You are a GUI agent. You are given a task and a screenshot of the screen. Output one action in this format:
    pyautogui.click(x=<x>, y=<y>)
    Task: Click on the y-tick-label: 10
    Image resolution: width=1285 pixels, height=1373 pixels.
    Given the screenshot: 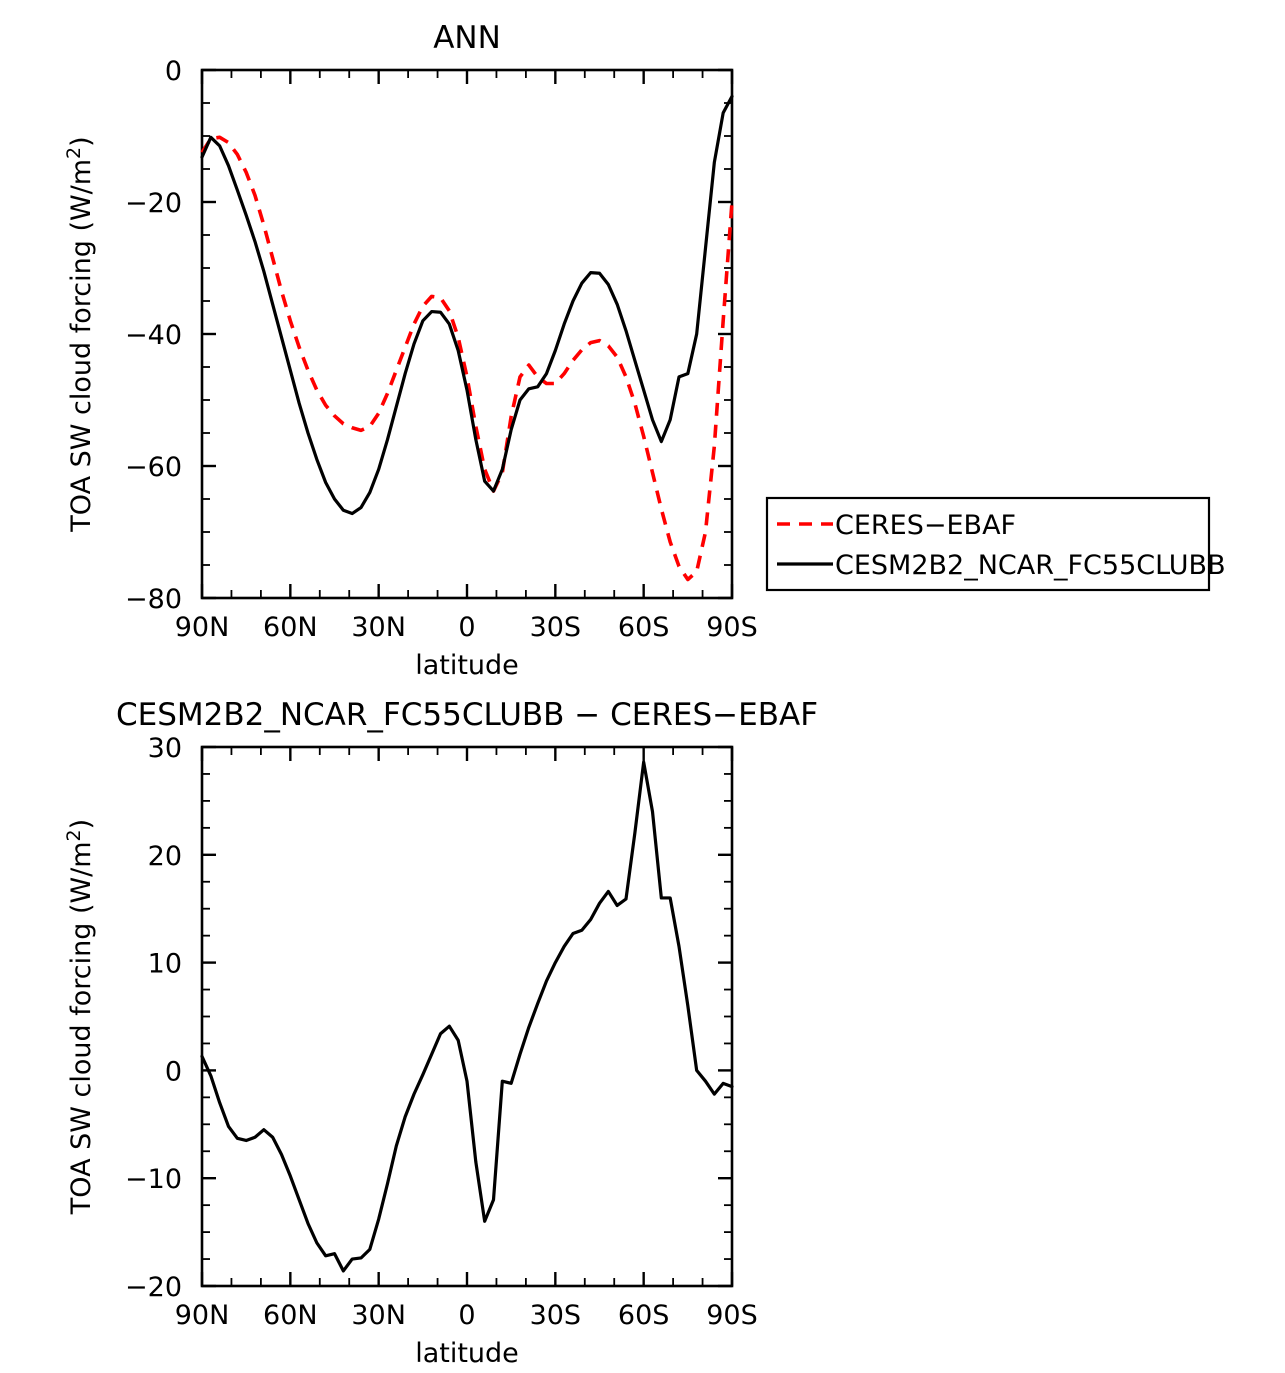 What is the action you would take?
    pyautogui.click(x=165, y=964)
    